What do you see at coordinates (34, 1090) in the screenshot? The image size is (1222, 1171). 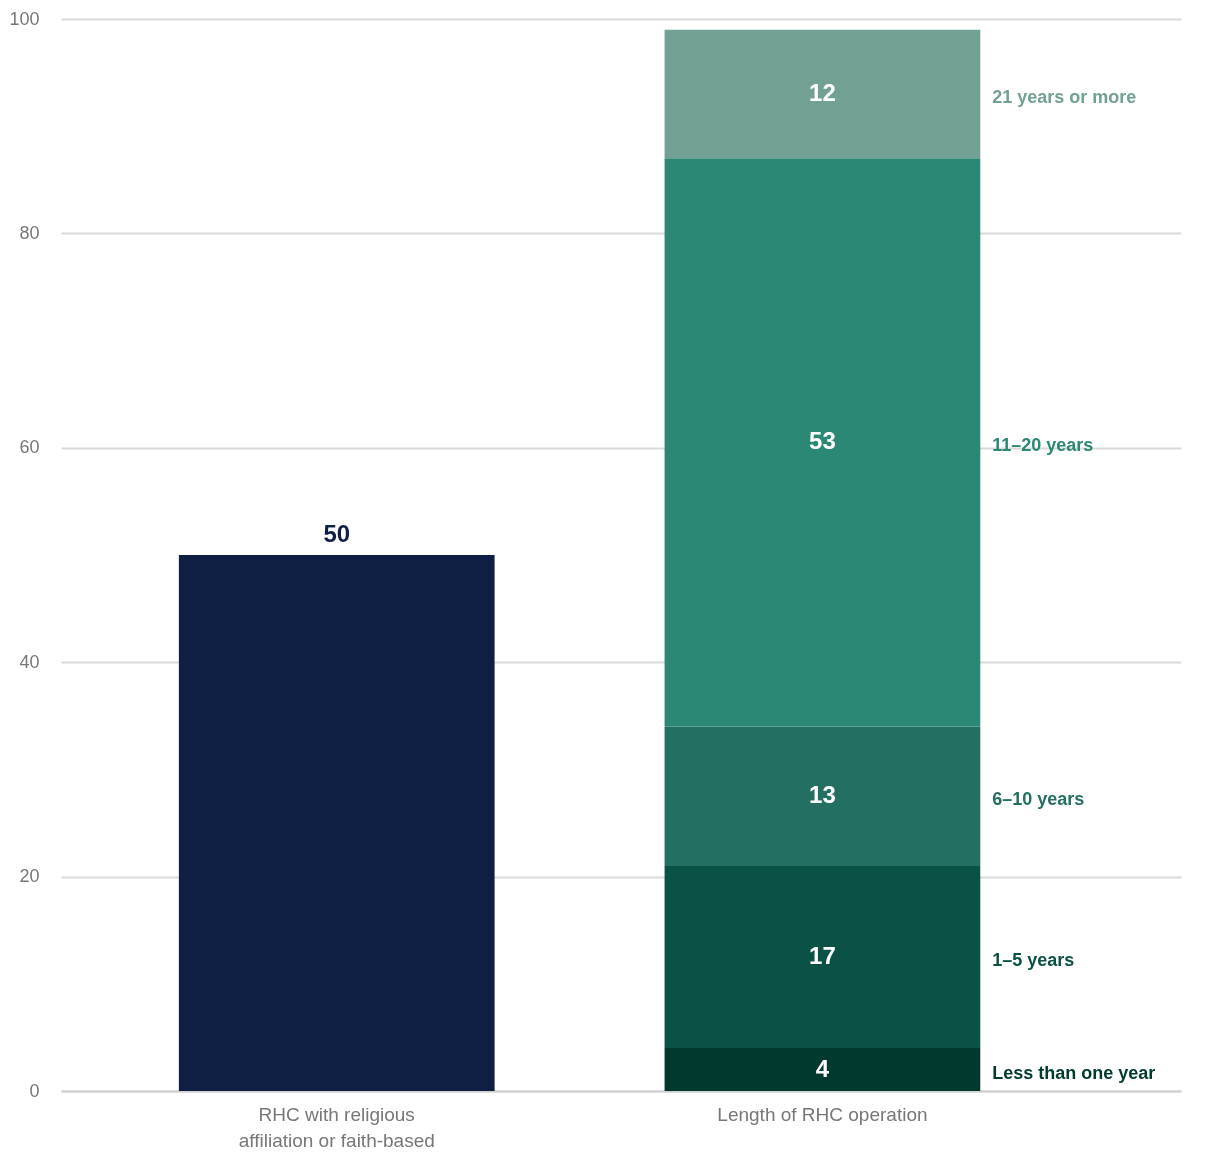 I see `y-tick-label: 0` at bounding box center [34, 1090].